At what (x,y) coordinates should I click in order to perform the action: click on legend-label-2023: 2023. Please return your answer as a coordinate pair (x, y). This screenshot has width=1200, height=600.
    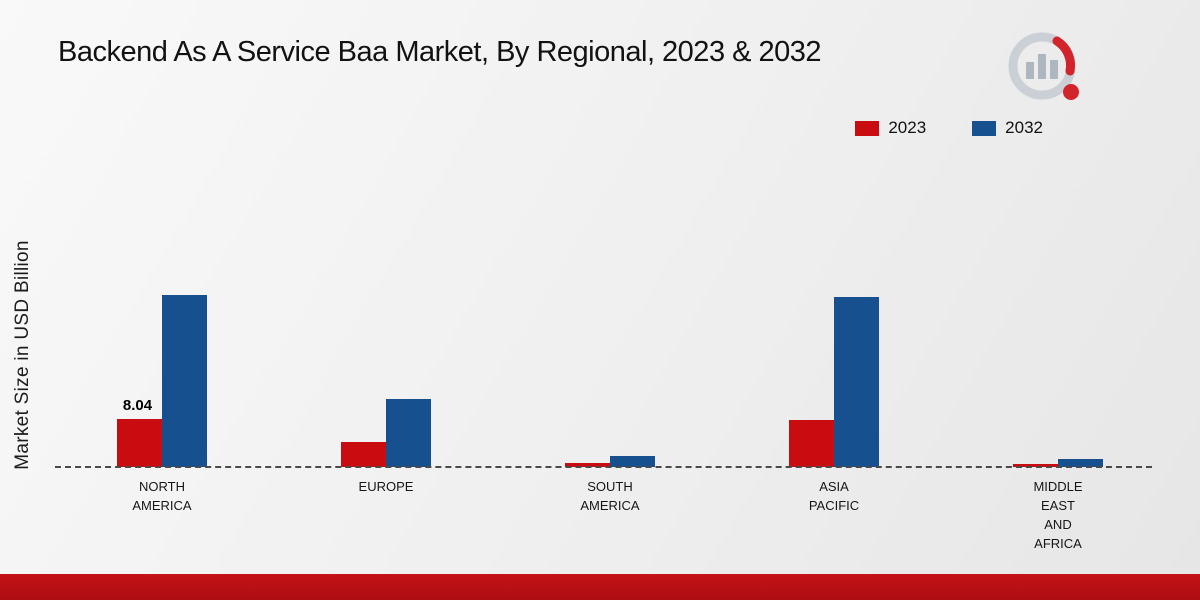
    Looking at the image, I should click on (907, 127).